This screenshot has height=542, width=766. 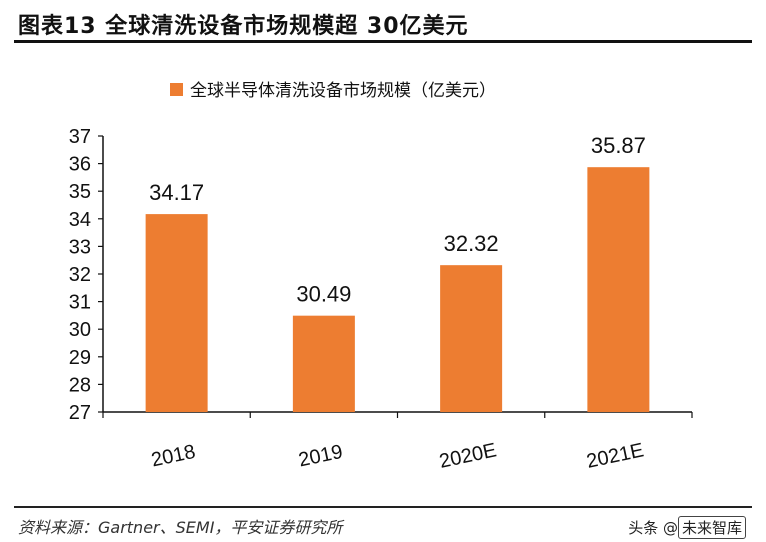 What do you see at coordinates (383, 524) in the screenshot?
I see `figure-footer: 资料来源：Gartner、SEMI，平安证券研究所 头条 @ 未来智库` at bounding box center [383, 524].